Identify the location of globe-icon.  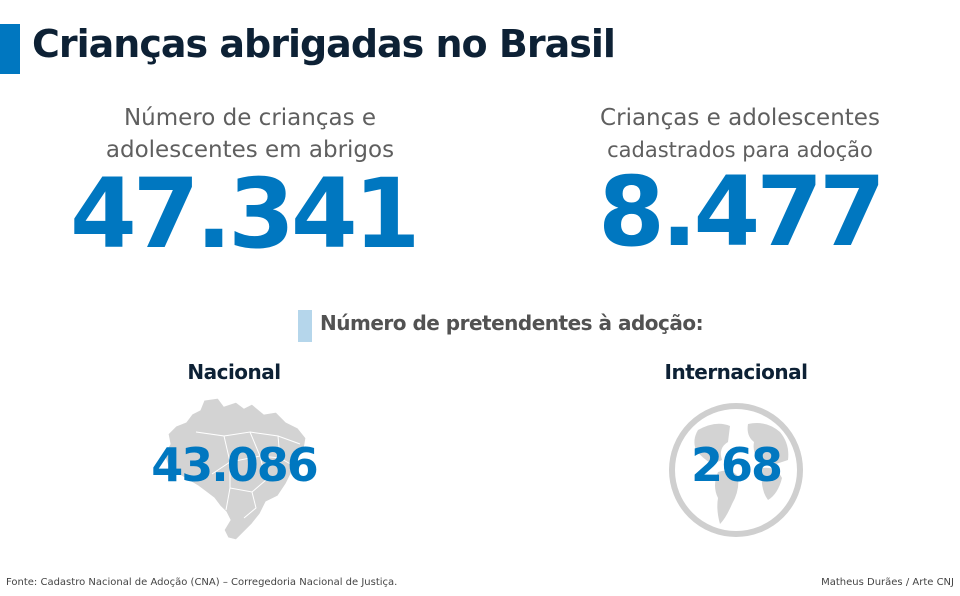
(736, 470).